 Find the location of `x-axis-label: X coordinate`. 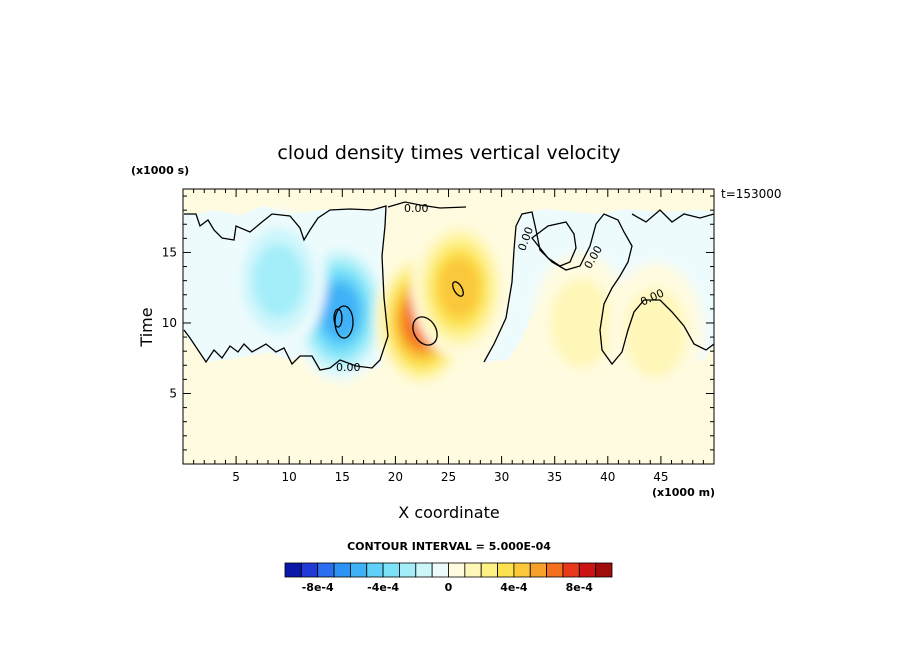

x-axis-label: X coordinate is located at coordinates (448, 512).